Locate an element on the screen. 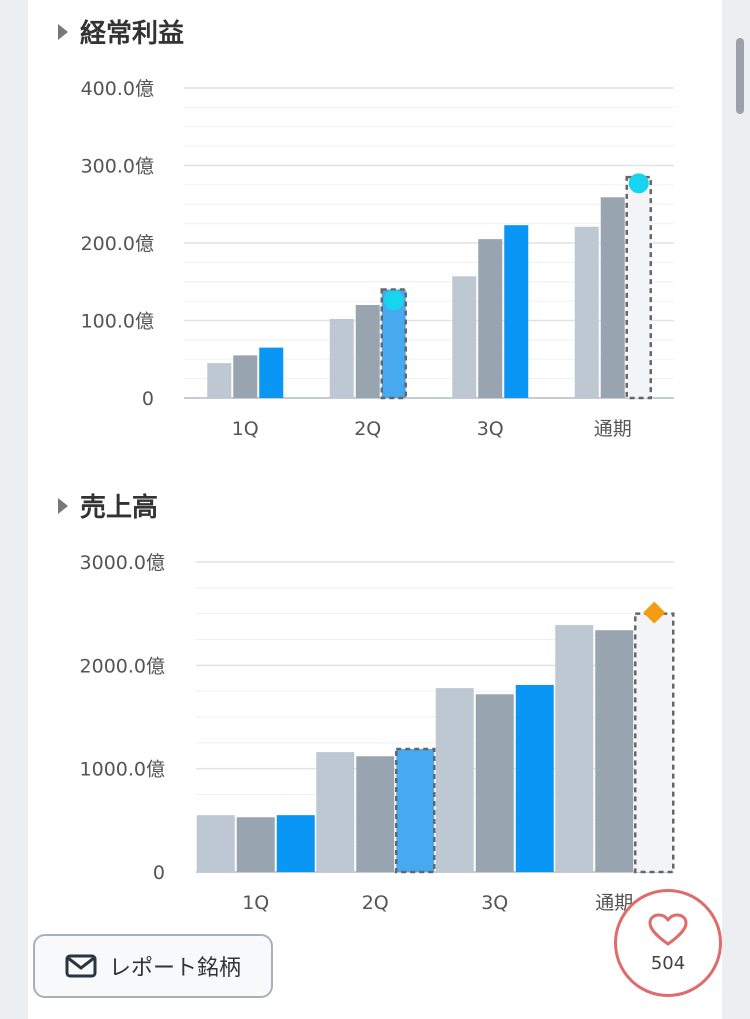  scrollbar-thumb is located at coordinates (740, 76).